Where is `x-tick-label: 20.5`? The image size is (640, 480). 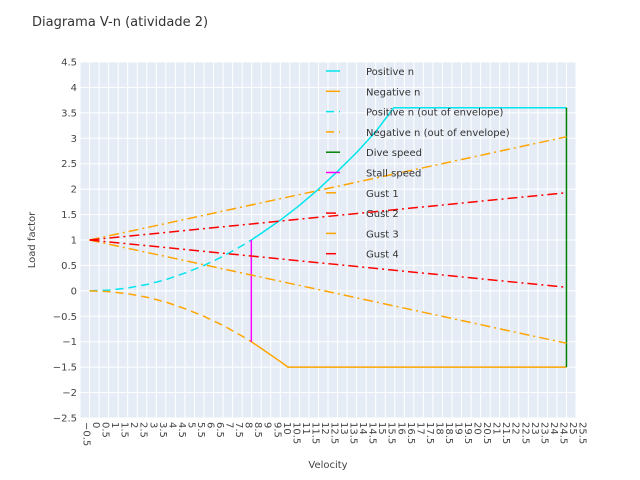
x-tick-label: 20.5 is located at coordinates (486, 433).